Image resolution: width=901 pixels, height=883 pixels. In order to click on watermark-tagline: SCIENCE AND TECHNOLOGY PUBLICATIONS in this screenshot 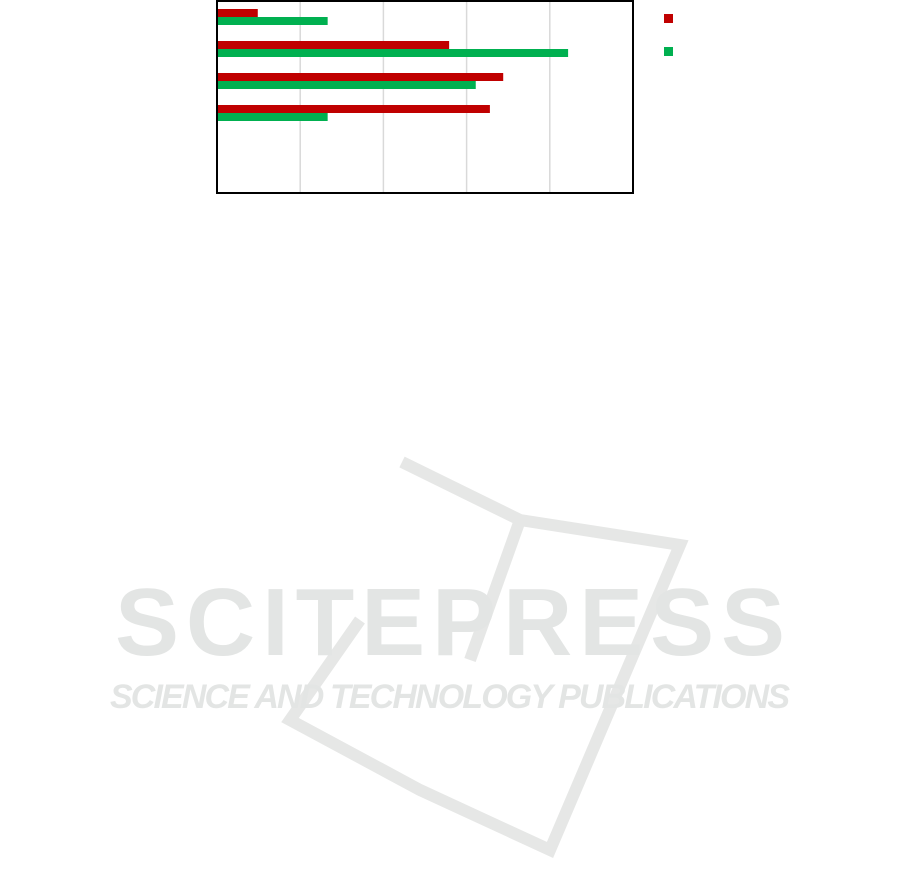, I will do `click(450, 697)`.